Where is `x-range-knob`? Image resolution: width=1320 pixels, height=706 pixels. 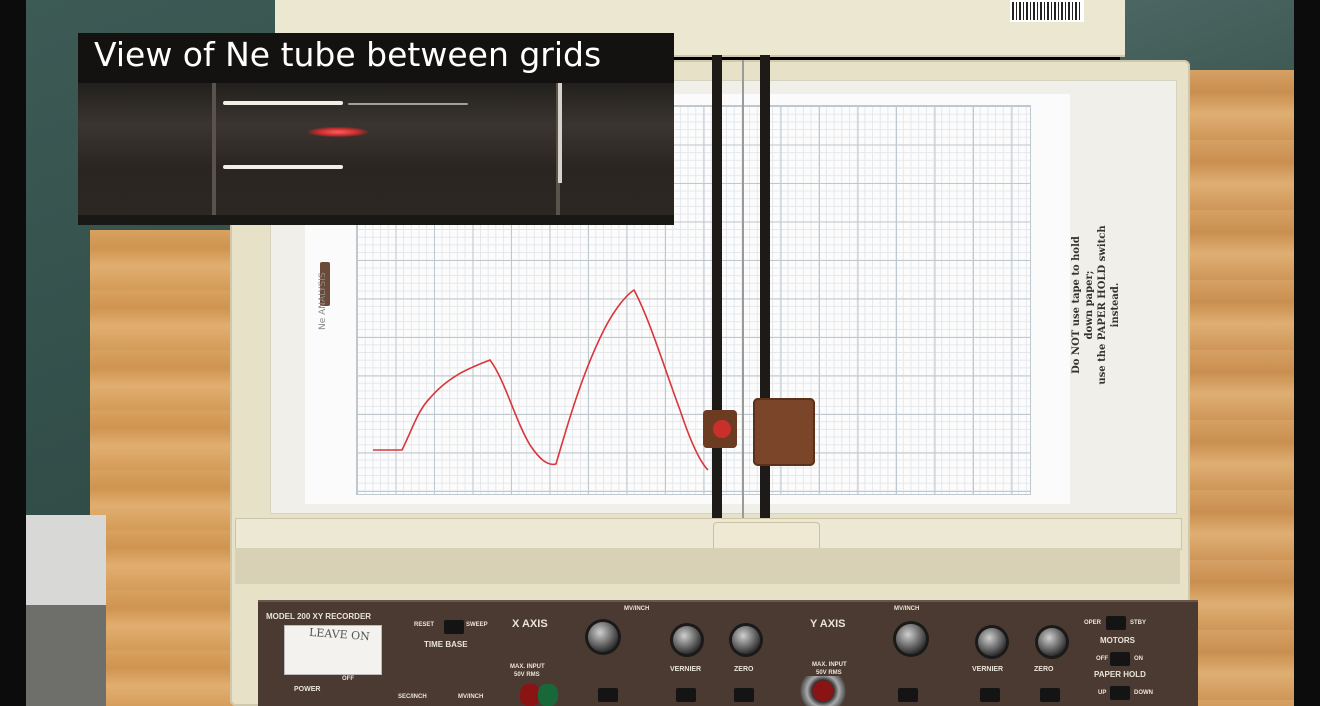 x-range-knob is located at coordinates (603, 637).